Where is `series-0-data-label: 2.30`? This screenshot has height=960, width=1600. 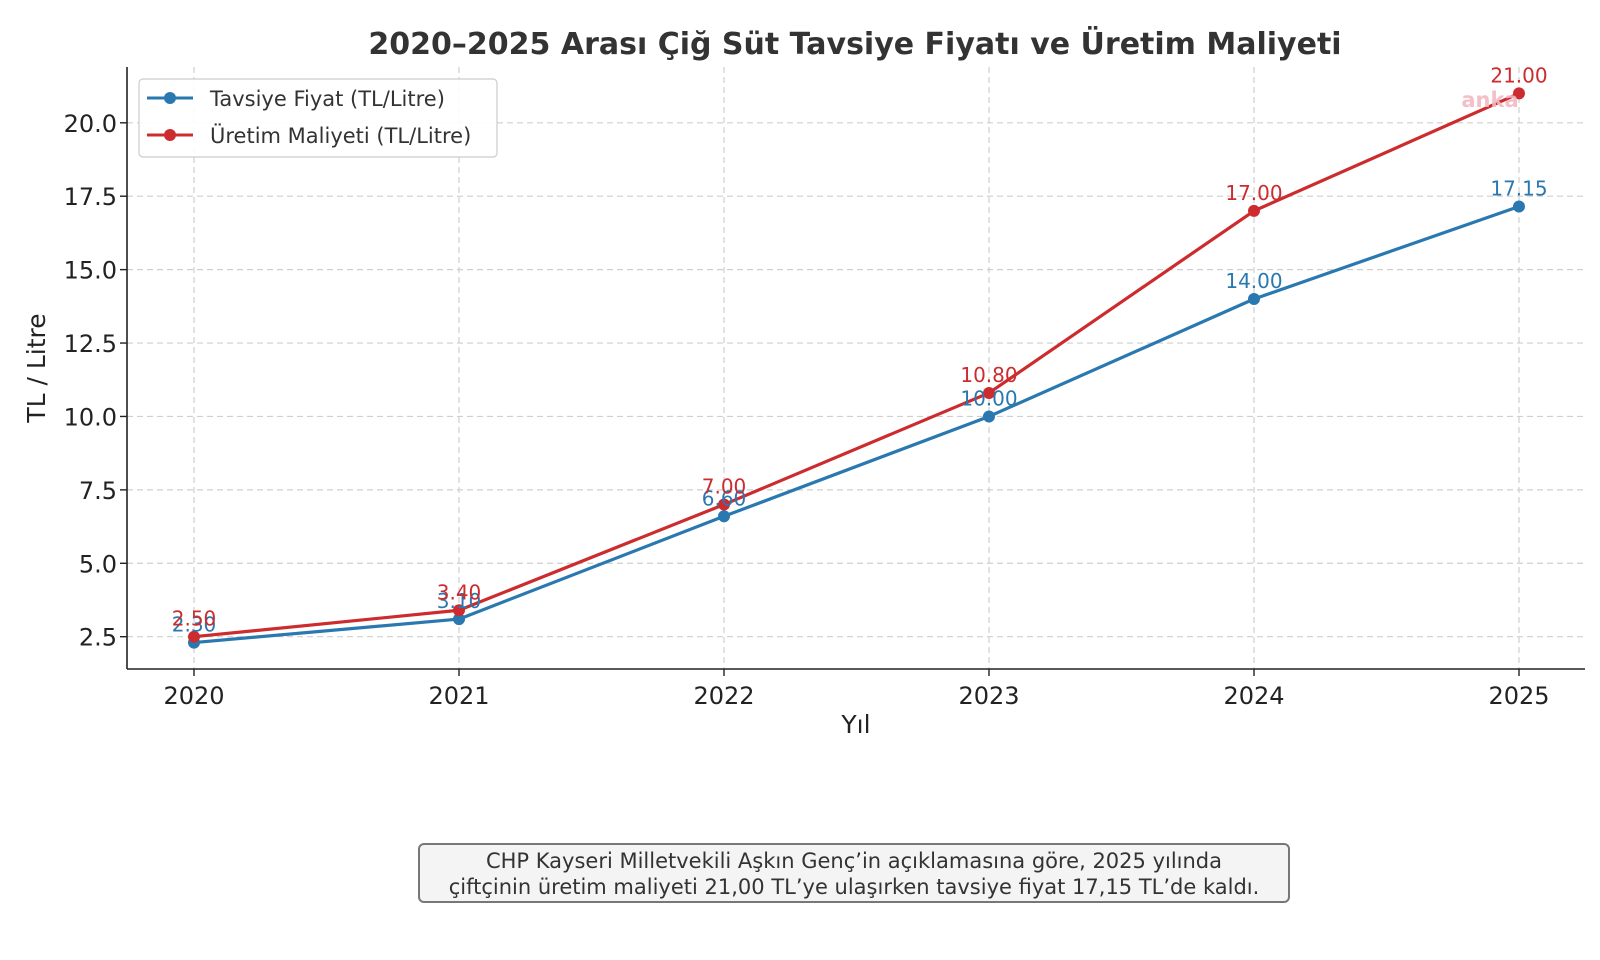 series-0-data-label: 2.30 is located at coordinates (194, 625).